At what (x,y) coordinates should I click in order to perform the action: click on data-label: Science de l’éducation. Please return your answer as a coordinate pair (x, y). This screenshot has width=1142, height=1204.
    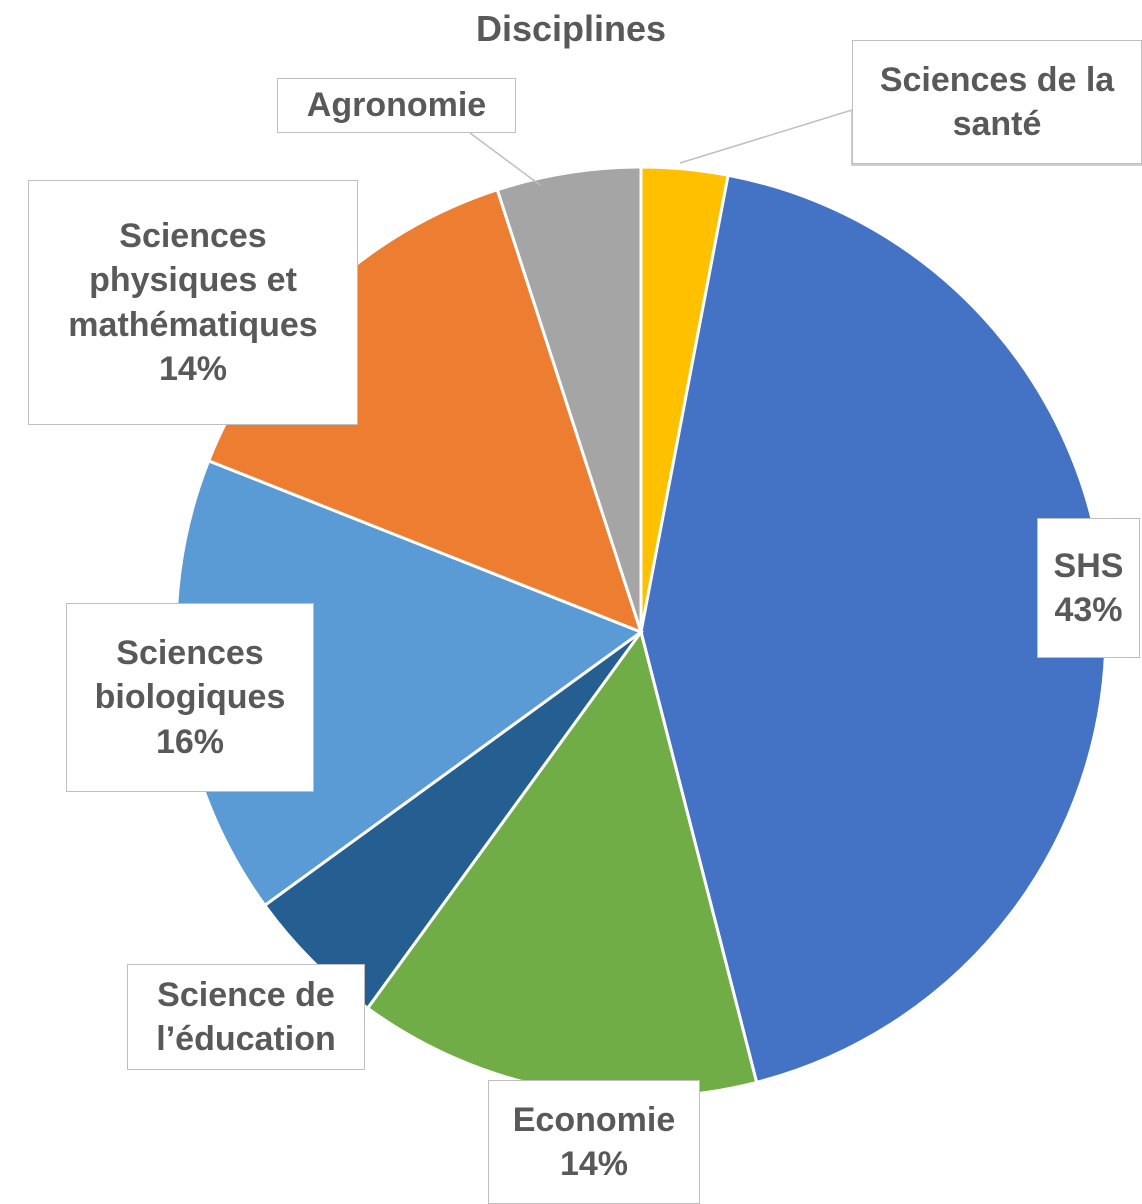
    Looking at the image, I should click on (246, 881).